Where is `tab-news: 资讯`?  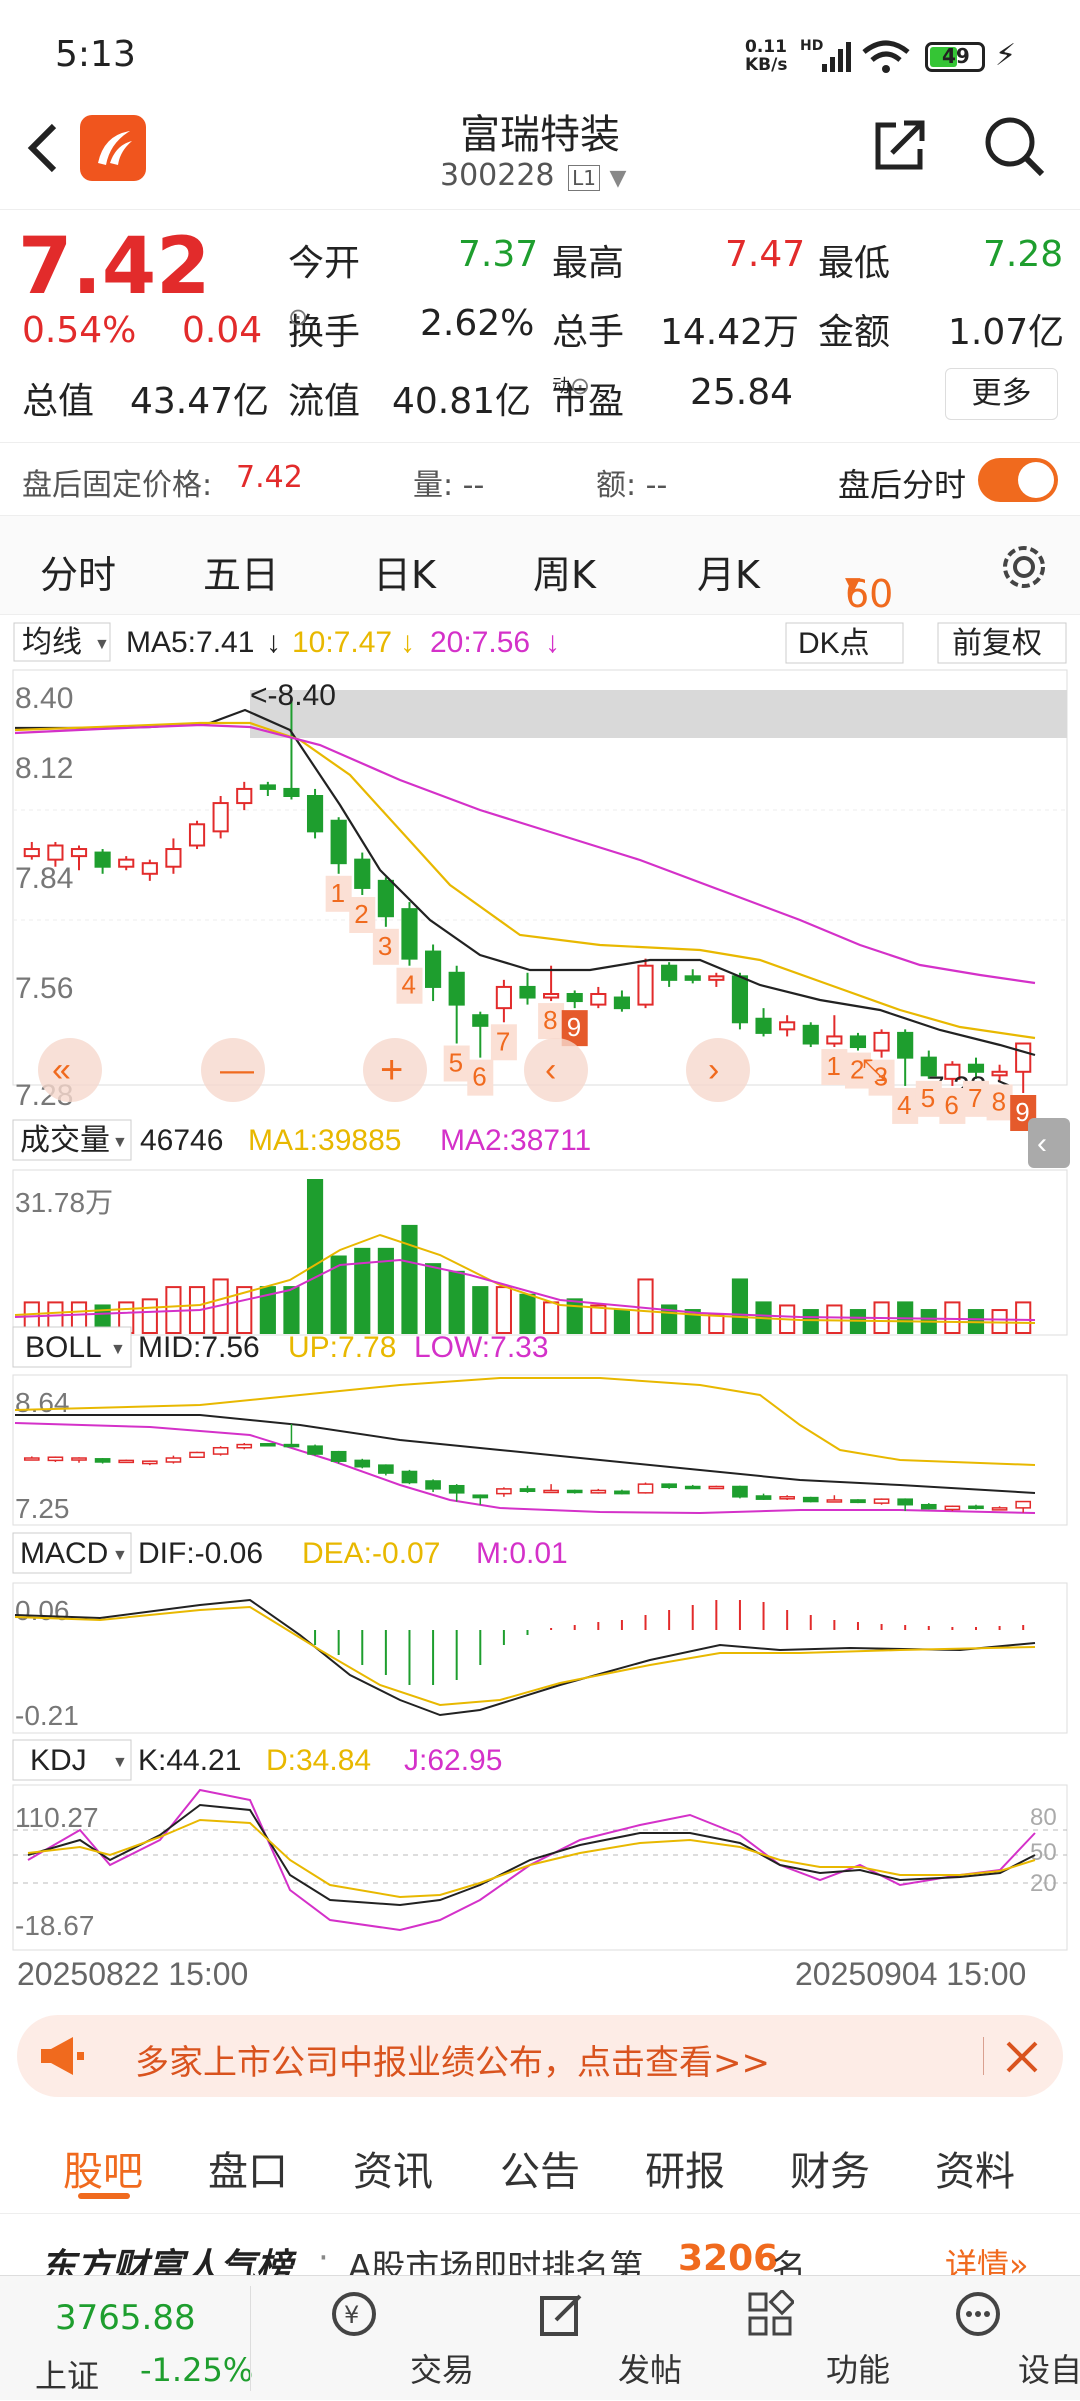 tab-news: 资讯 is located at coordinates (393, 2172).